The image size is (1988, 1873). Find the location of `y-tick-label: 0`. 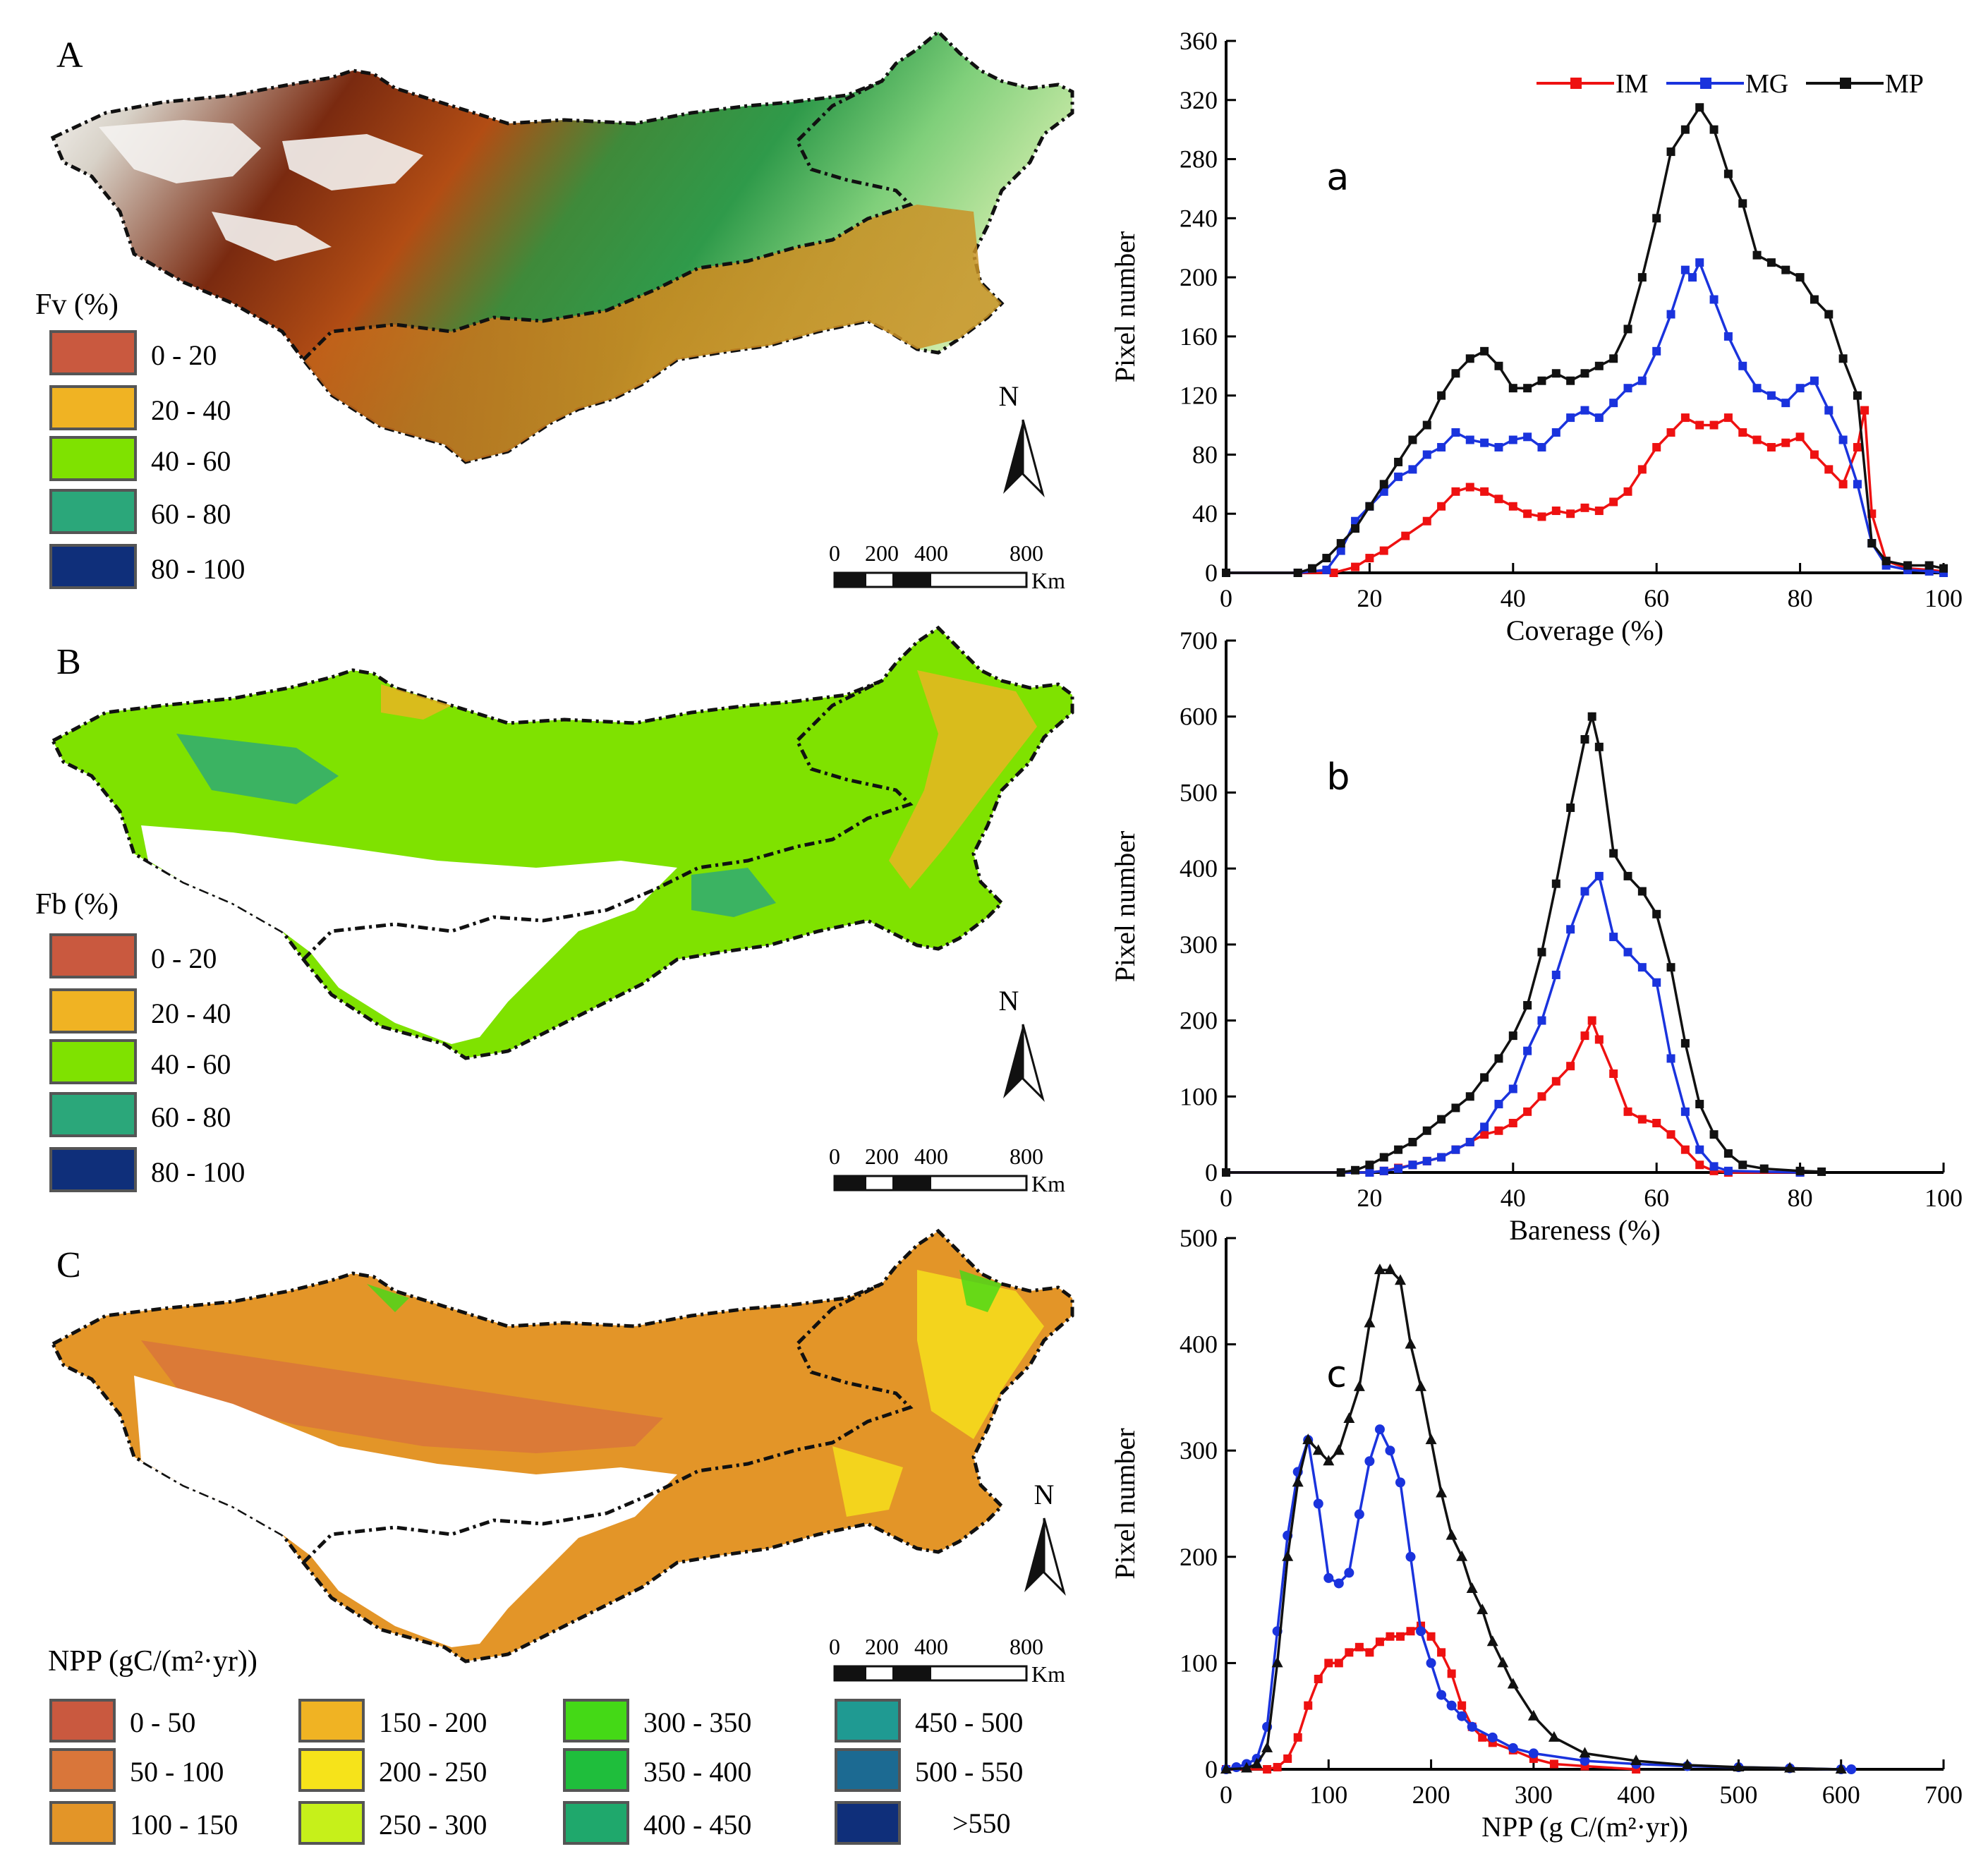

y-tick-label: 0 is located at coordinates (1211, 1769).